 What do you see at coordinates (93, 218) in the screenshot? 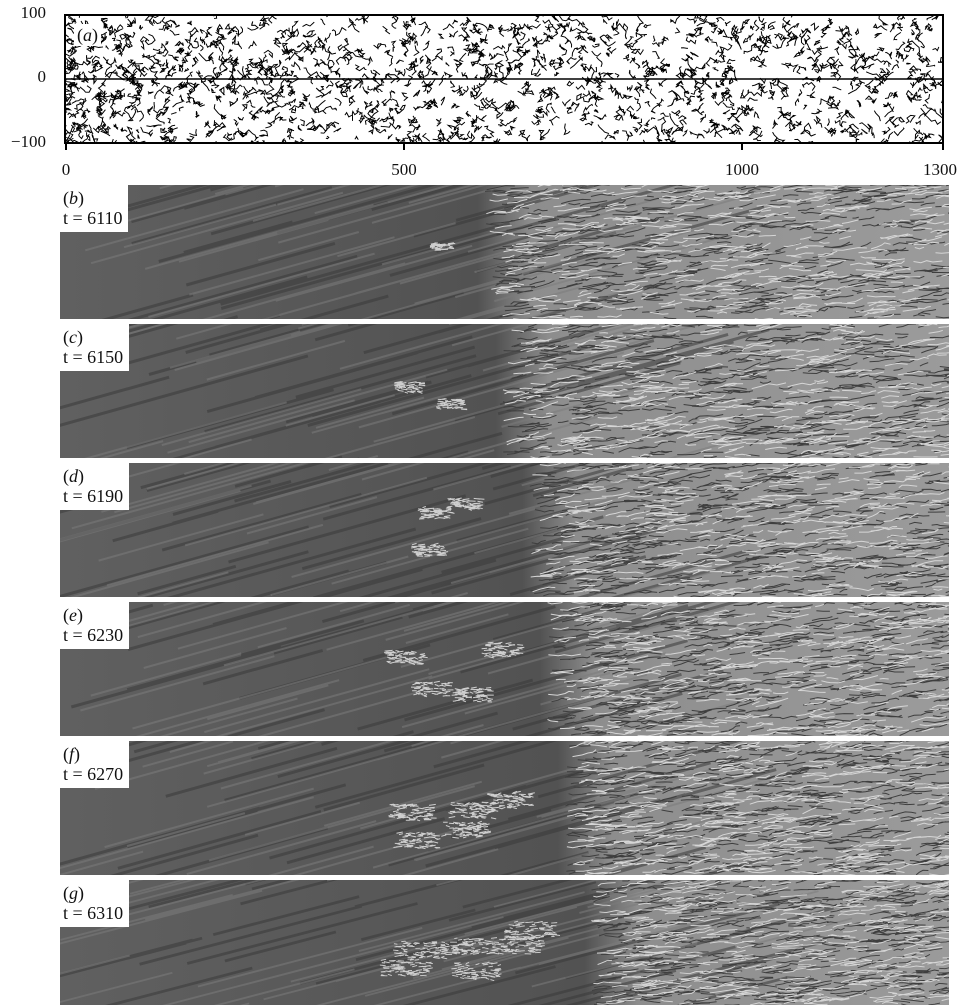
I see `time-label: t = 6110` at bounding box center [93, 218].